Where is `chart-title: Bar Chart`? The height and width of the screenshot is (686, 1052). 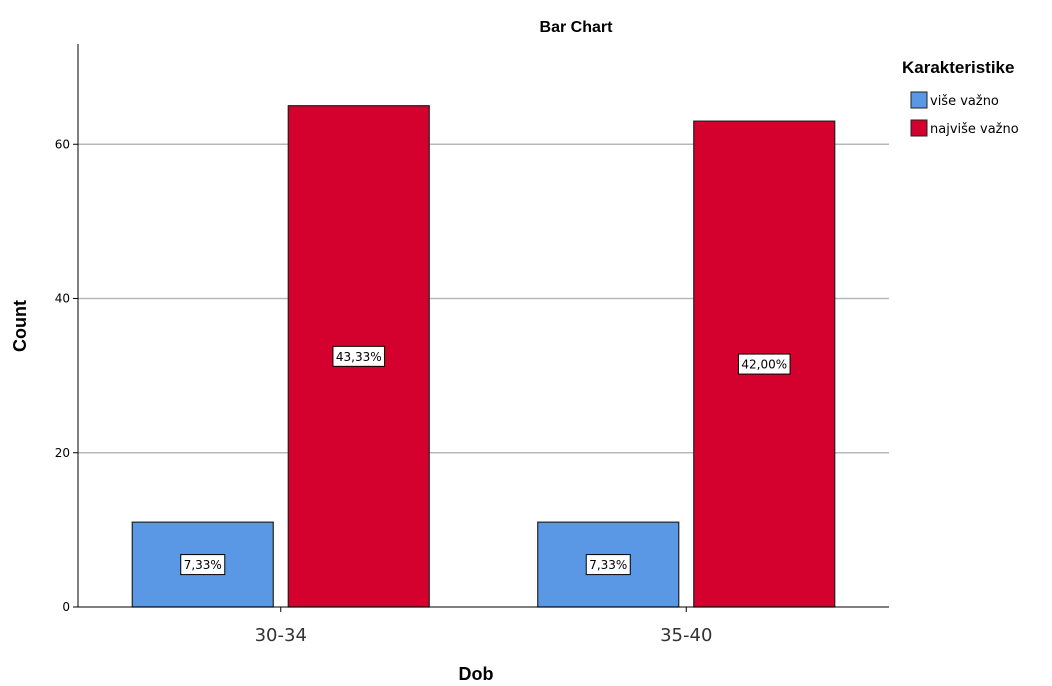 chart-title: Bar Chart is located at coordinates (577, 27).